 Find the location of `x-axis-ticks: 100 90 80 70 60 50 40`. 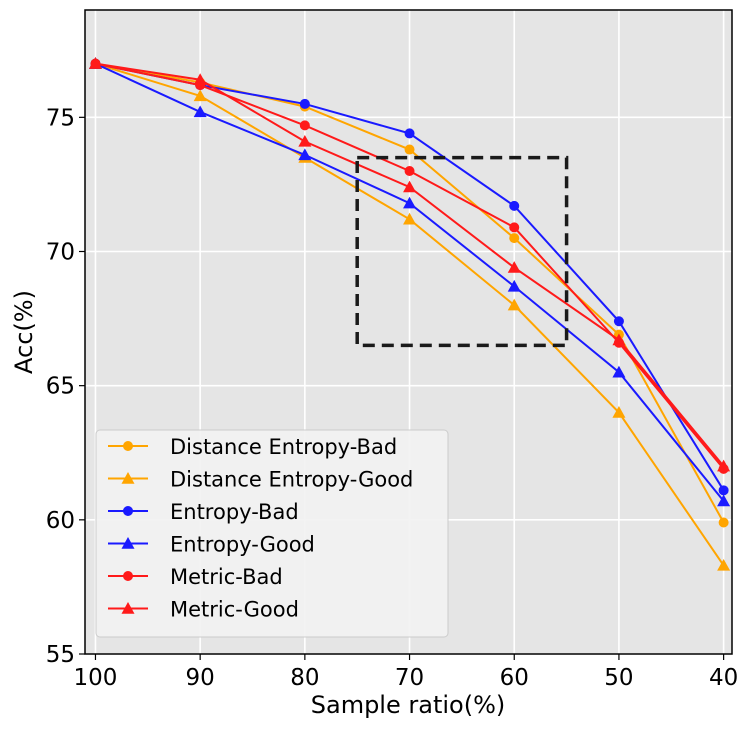

x-axis-ticks: 100 90 80 70 60 50 40 is located at coordinates (406, 672).